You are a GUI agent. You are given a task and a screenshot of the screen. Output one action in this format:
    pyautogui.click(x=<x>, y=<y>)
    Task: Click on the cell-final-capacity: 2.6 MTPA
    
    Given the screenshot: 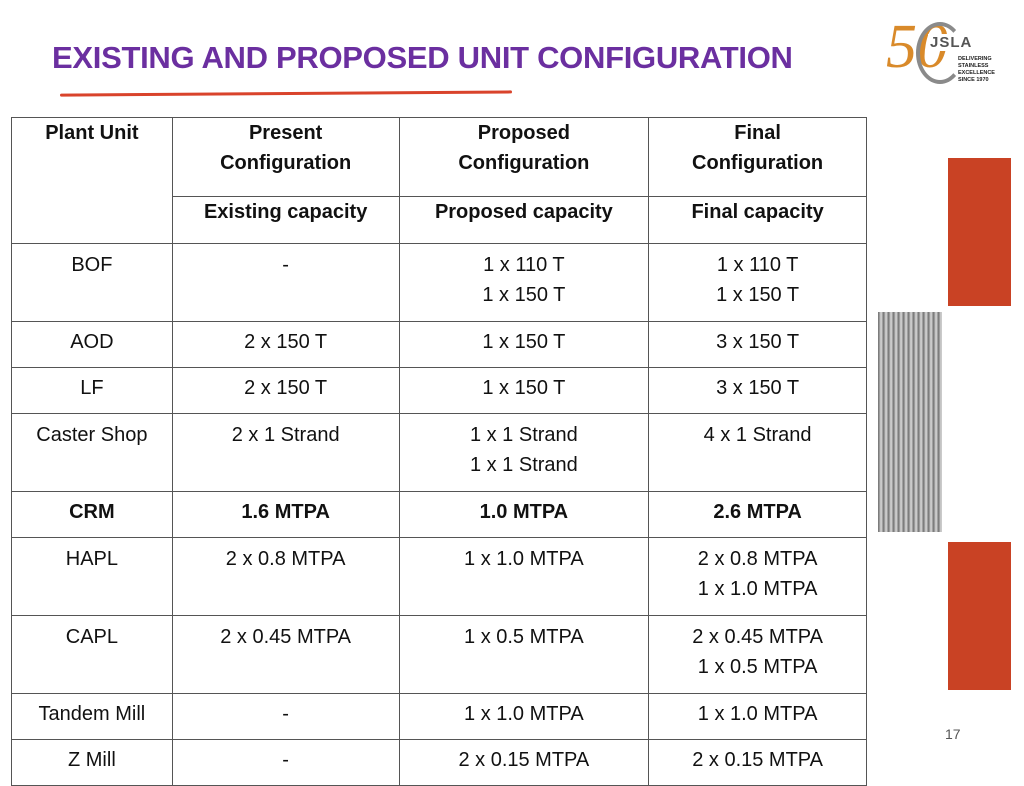 What is the action you would take?
    pyautogui.click(x=757, y=514)
    